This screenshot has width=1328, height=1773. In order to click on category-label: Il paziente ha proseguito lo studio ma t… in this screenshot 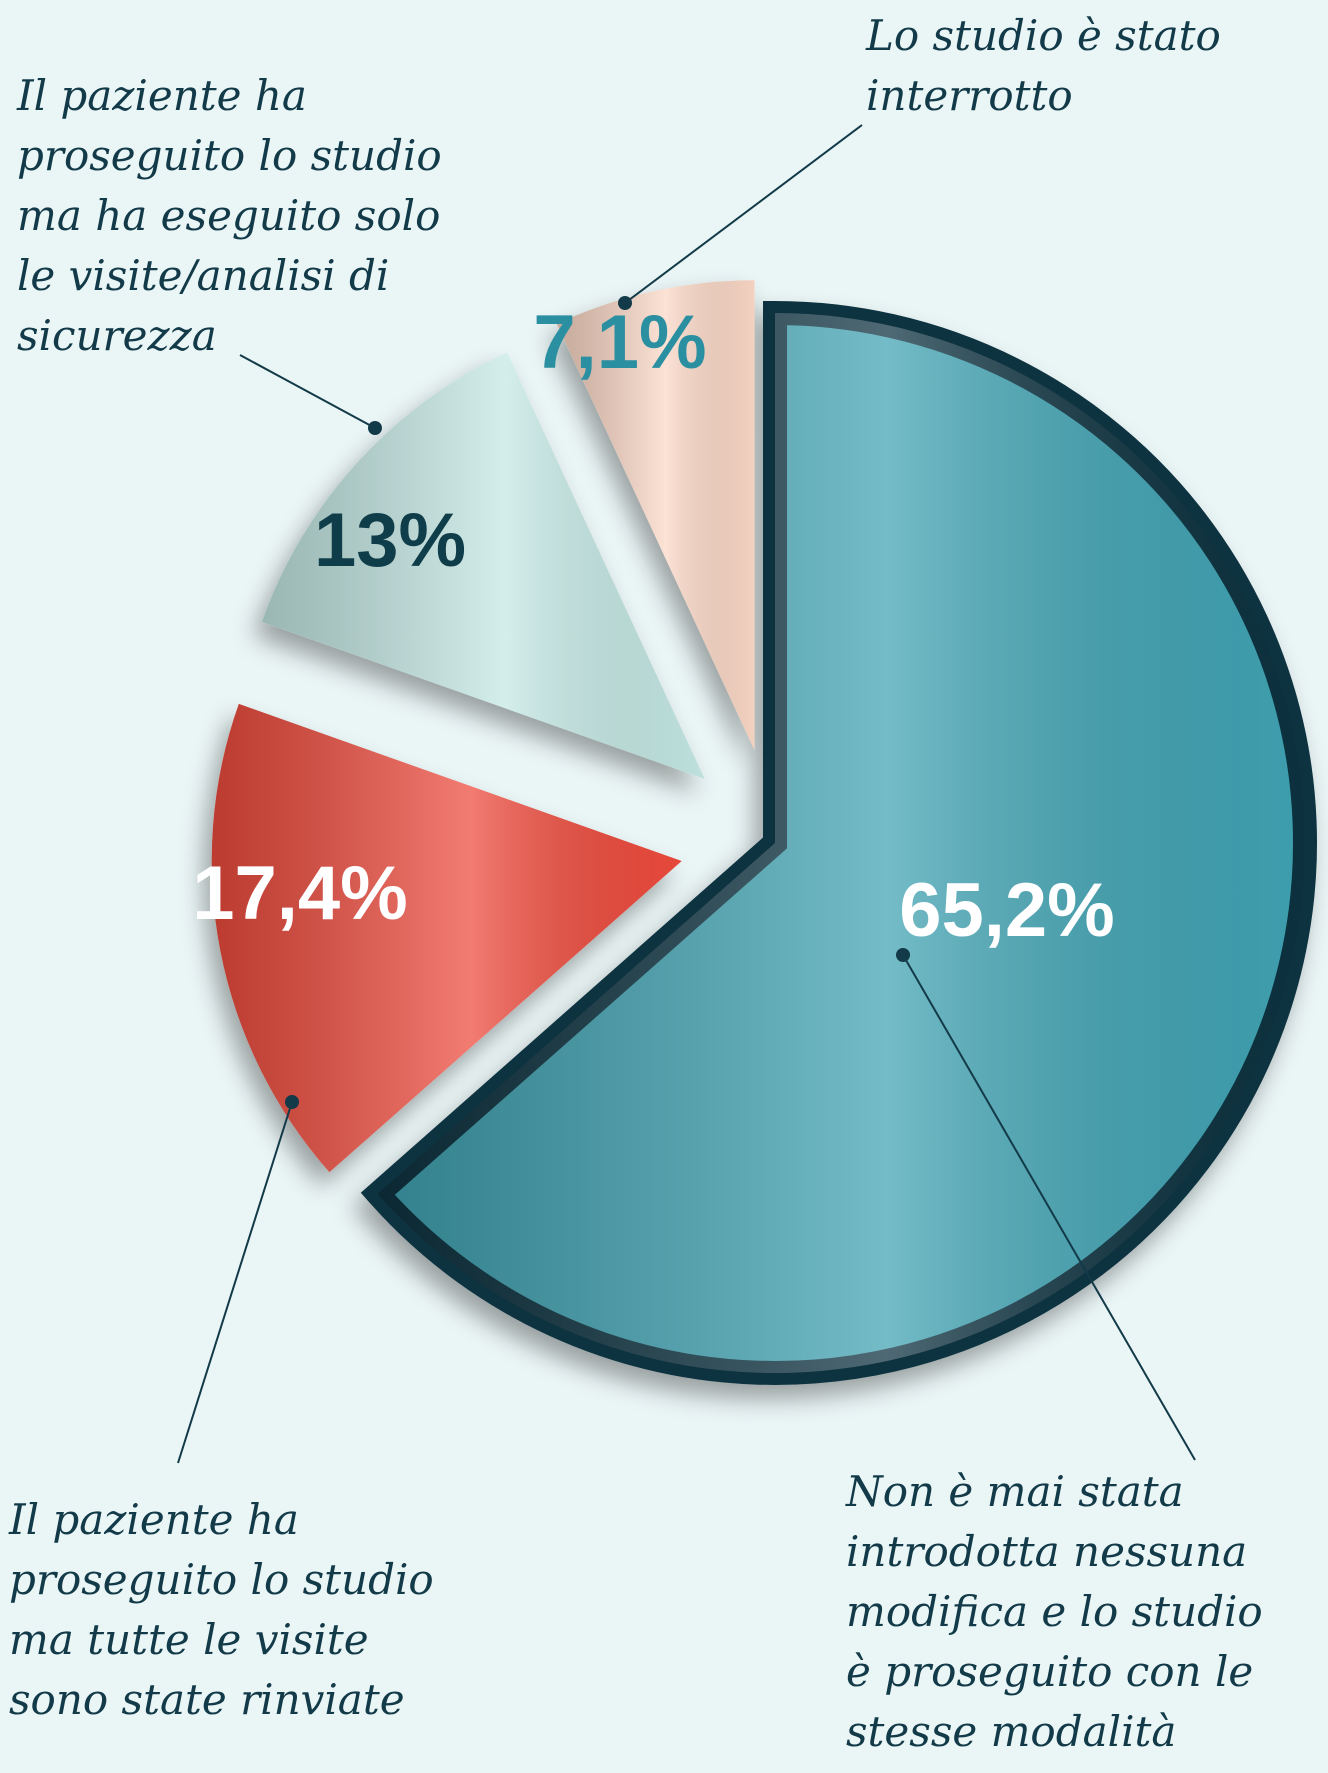, I will do `click(221, 1609)`.